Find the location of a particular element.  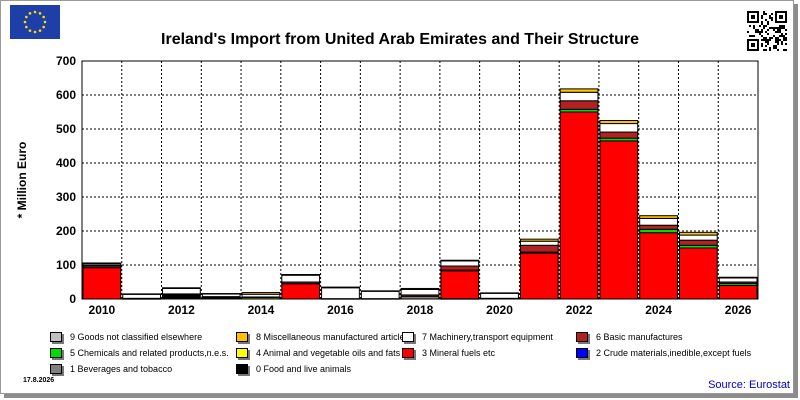

x-tick-label: 2026 is located at coordinates (738, 310).